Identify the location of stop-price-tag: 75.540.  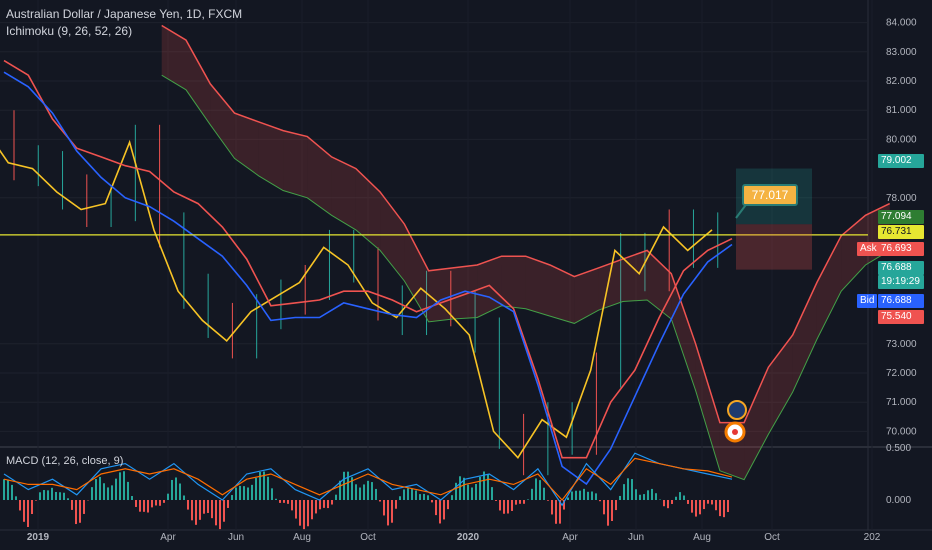
(901, 317).